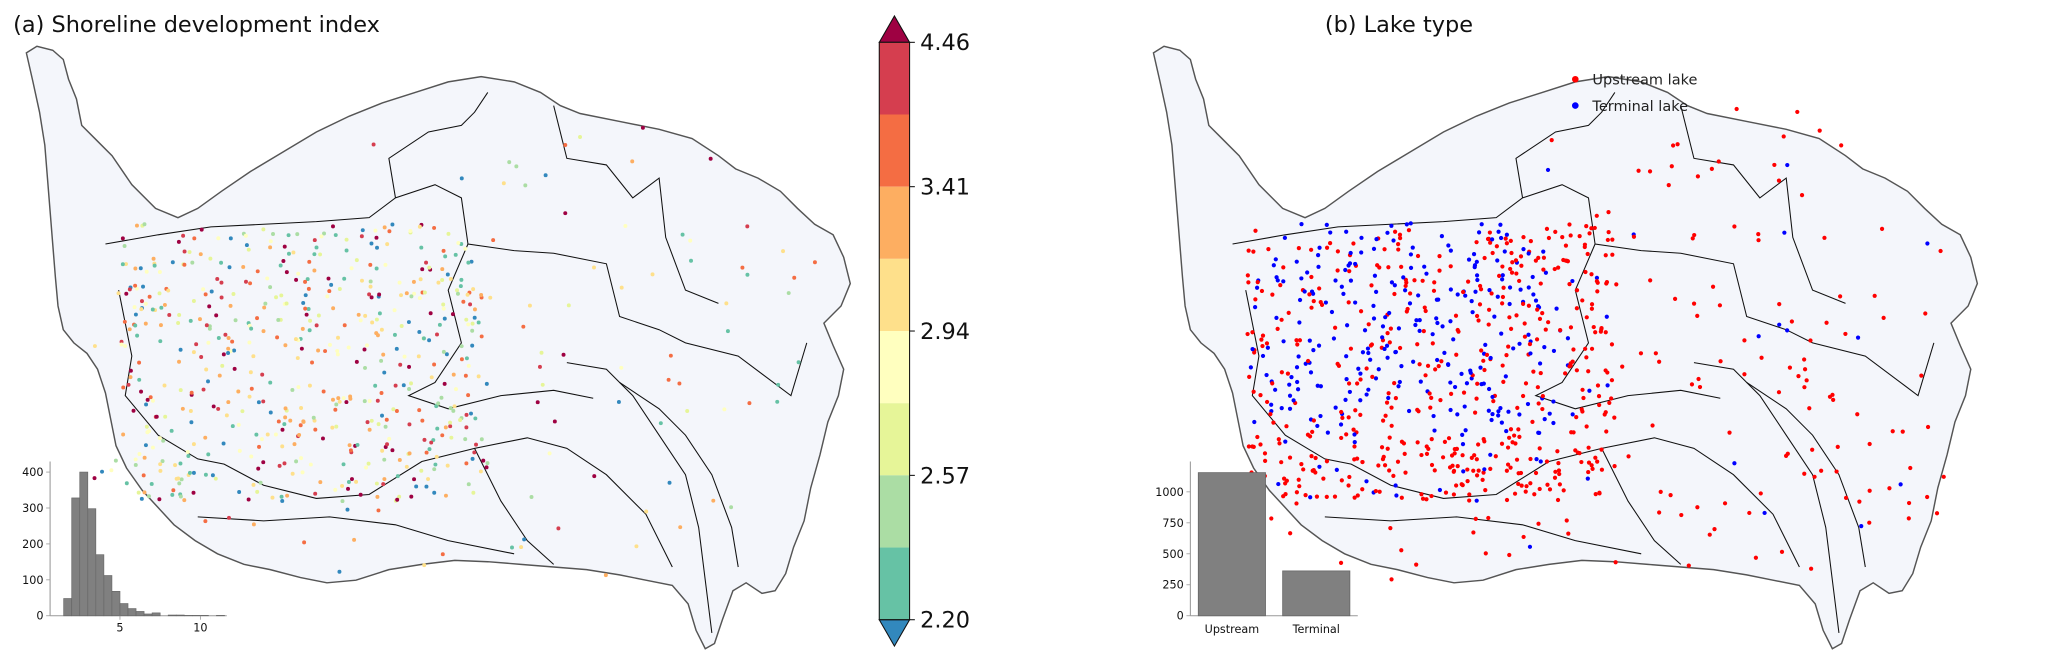  I want to click on colorbar-segment, so click(894, 583).